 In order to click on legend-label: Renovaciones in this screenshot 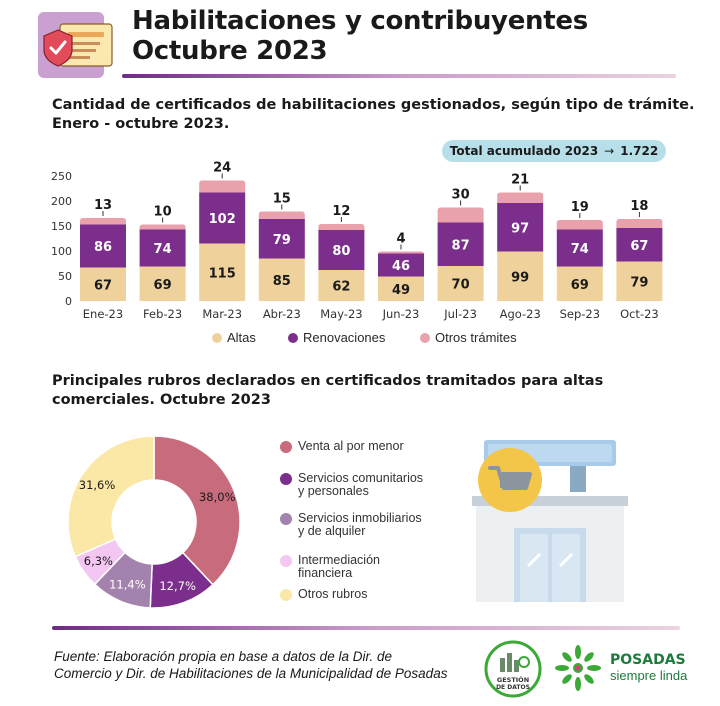, I will do `click(344, 337)`.